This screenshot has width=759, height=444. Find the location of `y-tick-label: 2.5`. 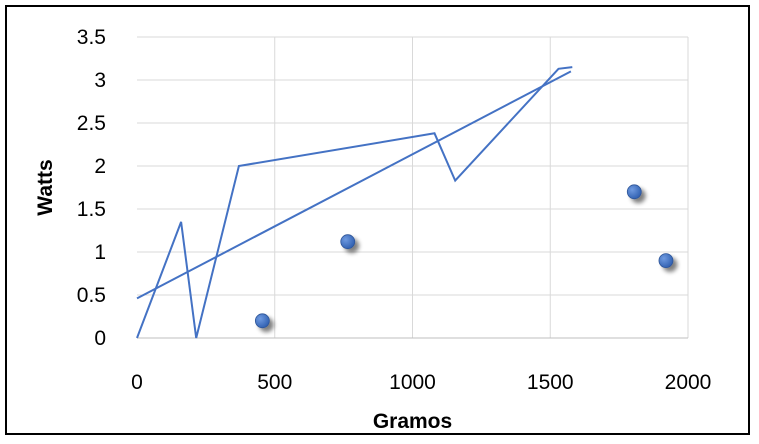

y-tick-label: 2.5 is located at coordinates (91, 123).